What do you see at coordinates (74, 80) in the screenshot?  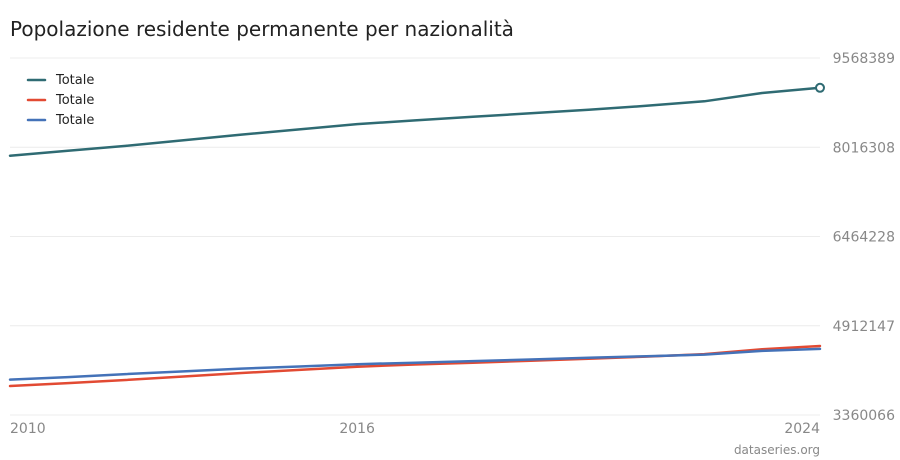 I see `legend-label-0: Totale` at bounding box center [74, 80].